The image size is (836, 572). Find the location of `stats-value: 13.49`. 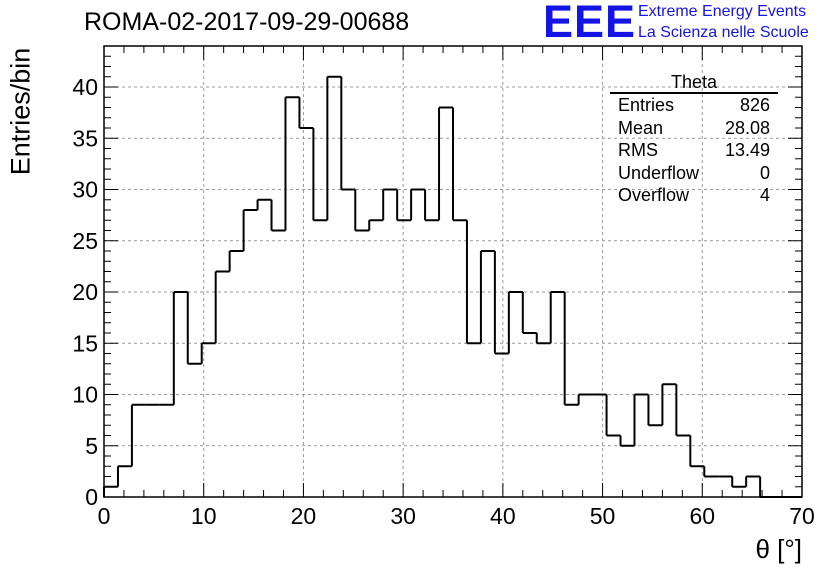

stats-value: 13.49 is located at coordinates (747, 150).